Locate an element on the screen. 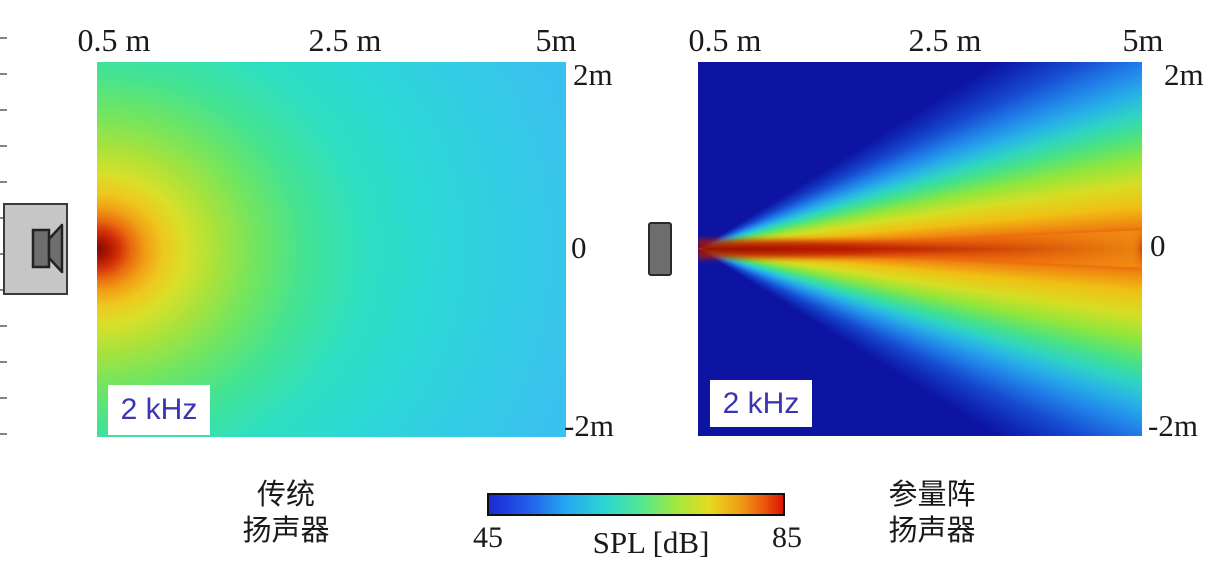  caption-line: 传统 is located at coordinates (286, 495).